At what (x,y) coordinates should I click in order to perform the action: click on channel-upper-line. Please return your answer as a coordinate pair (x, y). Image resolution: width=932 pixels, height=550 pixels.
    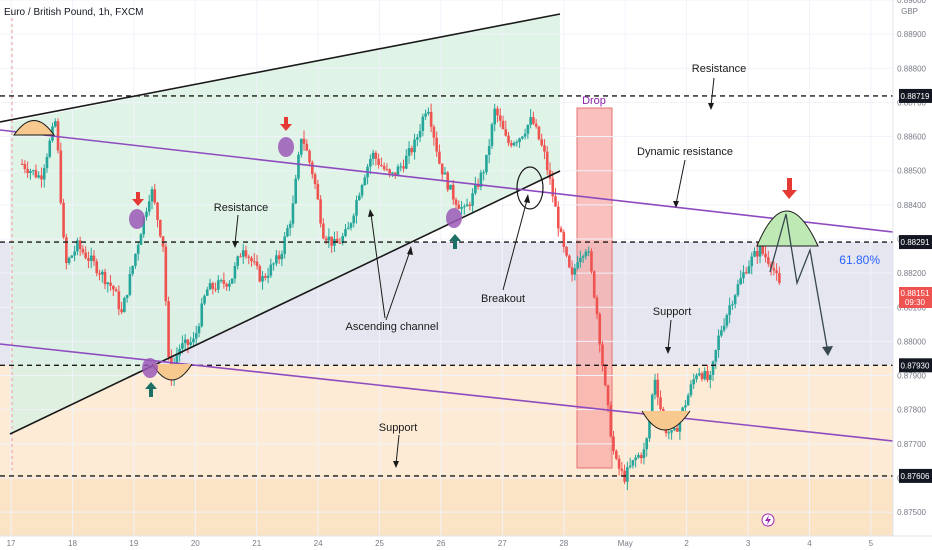
    Looking at the image, I should click on (280, 68).